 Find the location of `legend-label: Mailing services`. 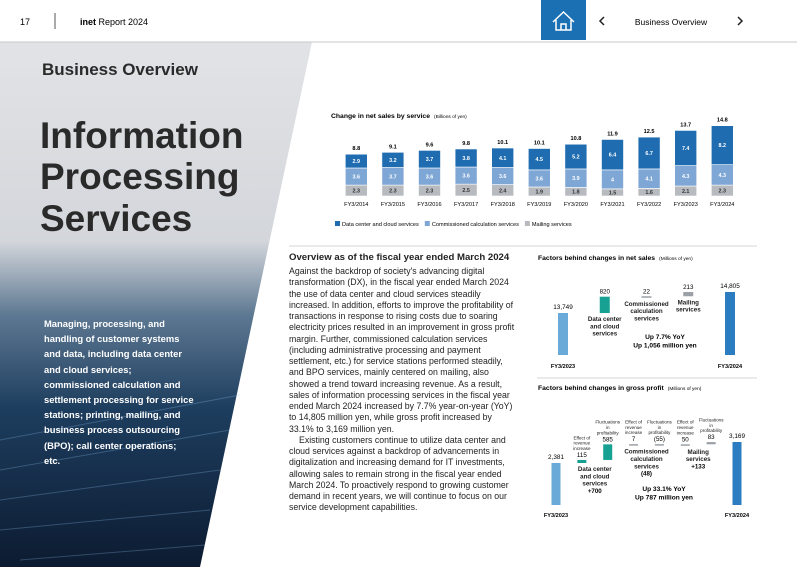

legend-label: Mailing services is located at coordinates (552, 225).